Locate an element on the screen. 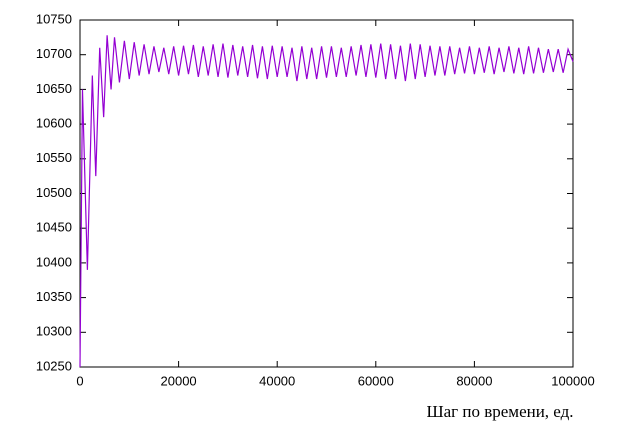 Image resolution: width=619 pixels, height=434 pixels. y-tick-label: 10400 is located at coordinates (54, 261).